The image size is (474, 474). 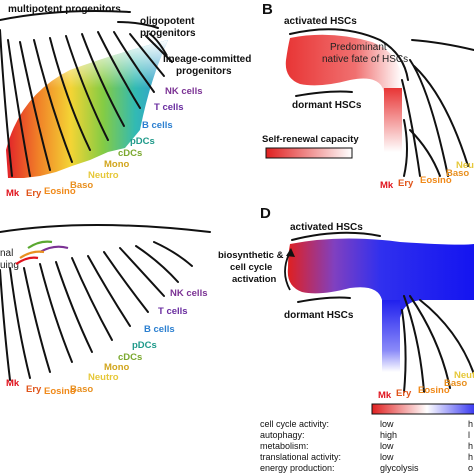 I want to click on panel-d-label-neutro: Neutro, so click(x=464, y=375).